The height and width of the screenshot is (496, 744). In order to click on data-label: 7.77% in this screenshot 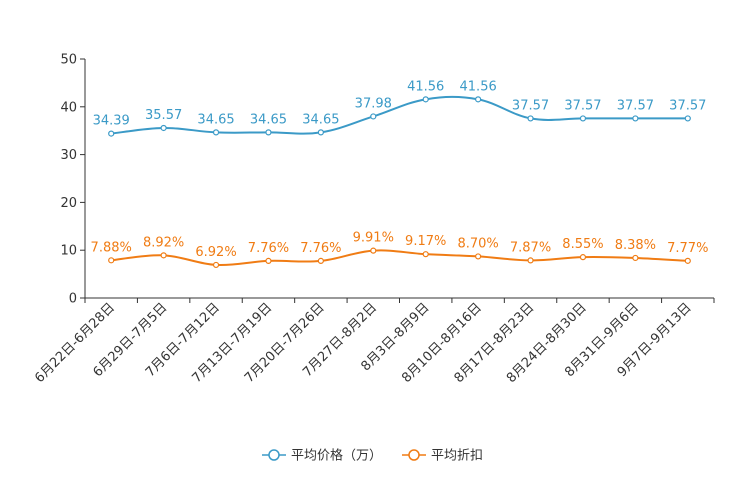, I will do `click(687, 248)`.